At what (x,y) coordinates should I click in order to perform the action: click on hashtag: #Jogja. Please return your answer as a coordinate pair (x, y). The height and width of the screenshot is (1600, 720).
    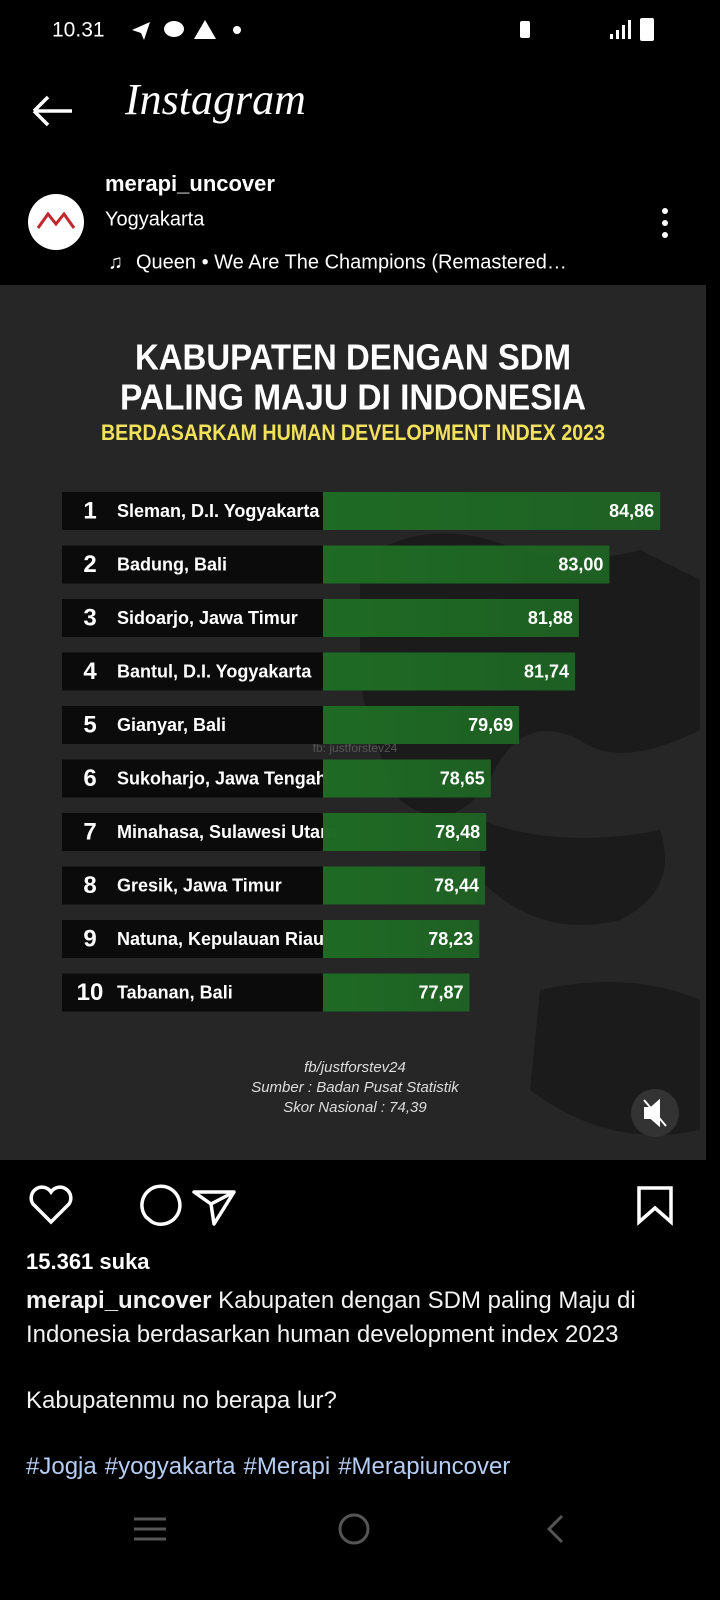
    Looking at the image, I should click on (61, 1466).